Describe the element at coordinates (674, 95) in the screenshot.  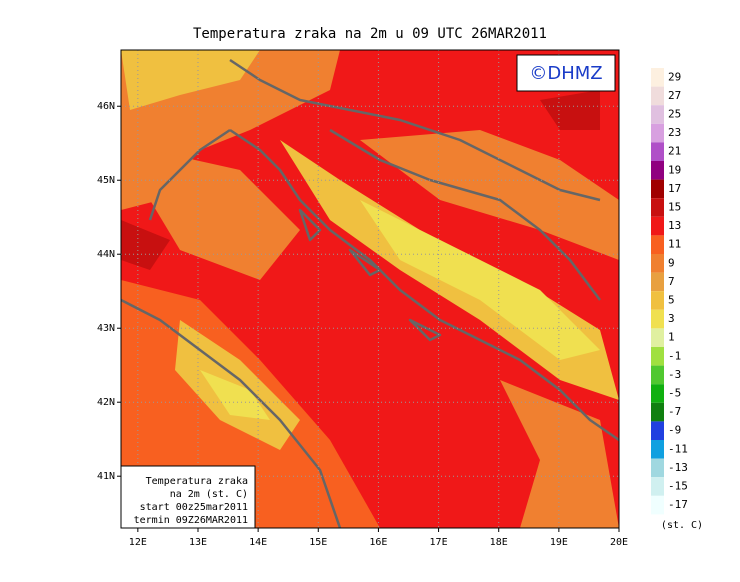
I see `colorbar-label: 27` at that location.